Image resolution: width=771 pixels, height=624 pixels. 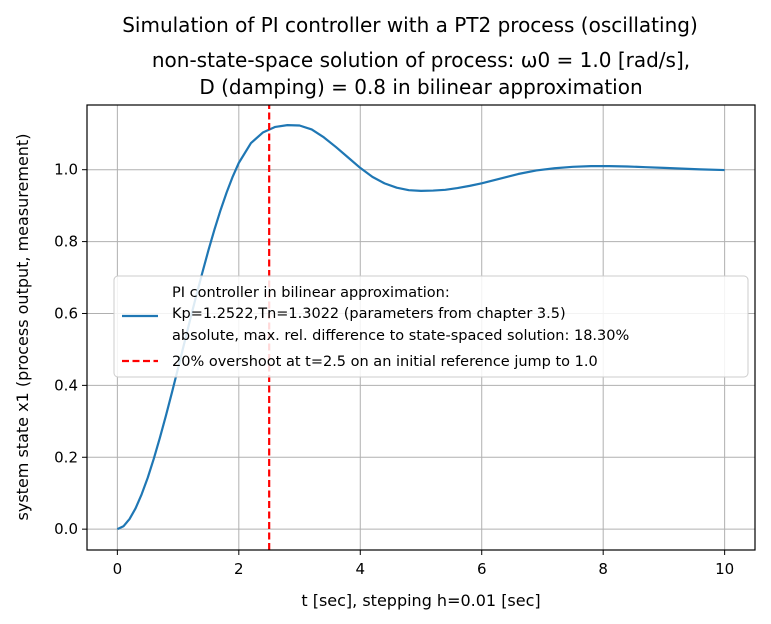 I want to click on x-tick-label: 6, so click(x=482, y=569).